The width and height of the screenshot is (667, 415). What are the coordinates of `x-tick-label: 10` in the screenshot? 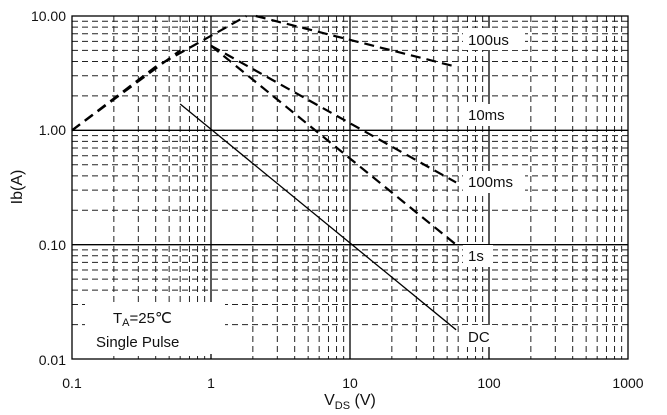 It's located at (350, 383).